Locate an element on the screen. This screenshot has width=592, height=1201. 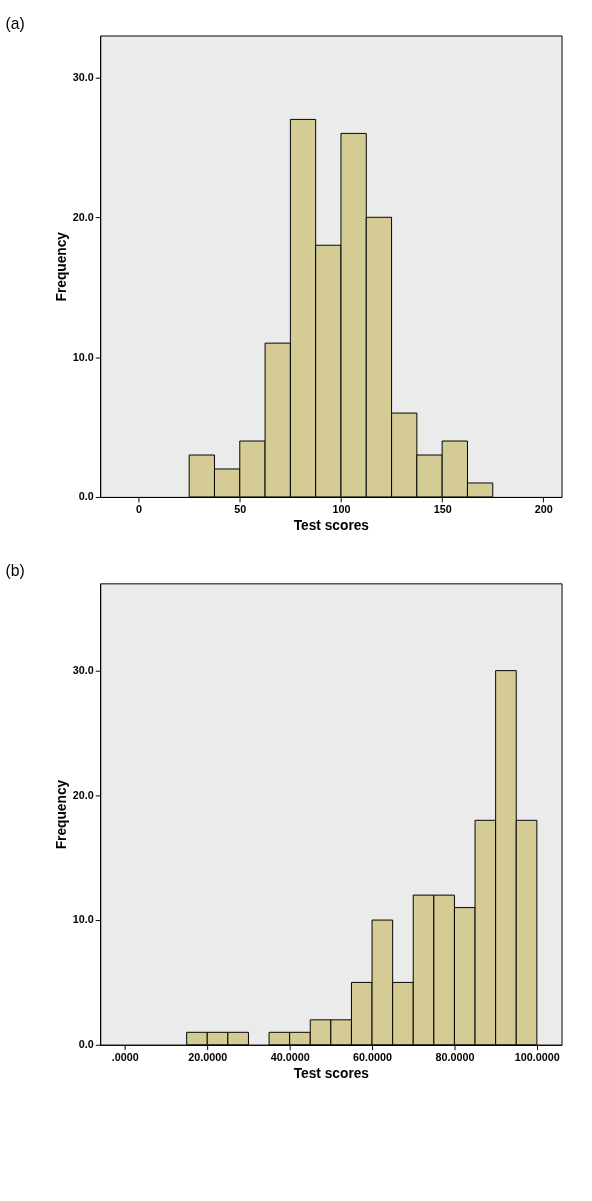
x-tick-label: 100.0000 is located at coordinates (537, 1056).